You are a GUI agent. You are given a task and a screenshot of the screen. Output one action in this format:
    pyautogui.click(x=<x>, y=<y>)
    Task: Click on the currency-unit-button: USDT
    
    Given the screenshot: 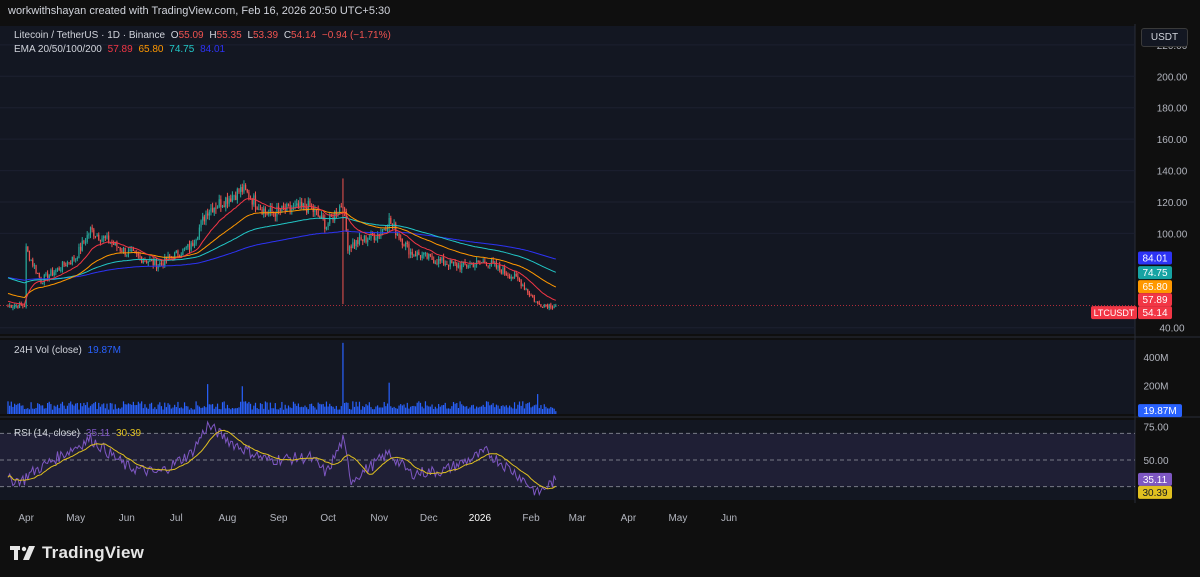 What is the action you would take?
    pyautogui.click(x=1164, y=37)
    